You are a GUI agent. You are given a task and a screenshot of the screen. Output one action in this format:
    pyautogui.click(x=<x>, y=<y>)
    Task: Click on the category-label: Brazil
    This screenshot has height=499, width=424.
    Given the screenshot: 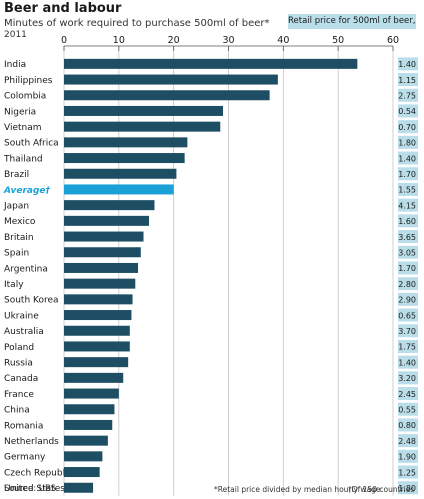 What is the action you would take?
    pyautogui.click(x=16, y=175)
    